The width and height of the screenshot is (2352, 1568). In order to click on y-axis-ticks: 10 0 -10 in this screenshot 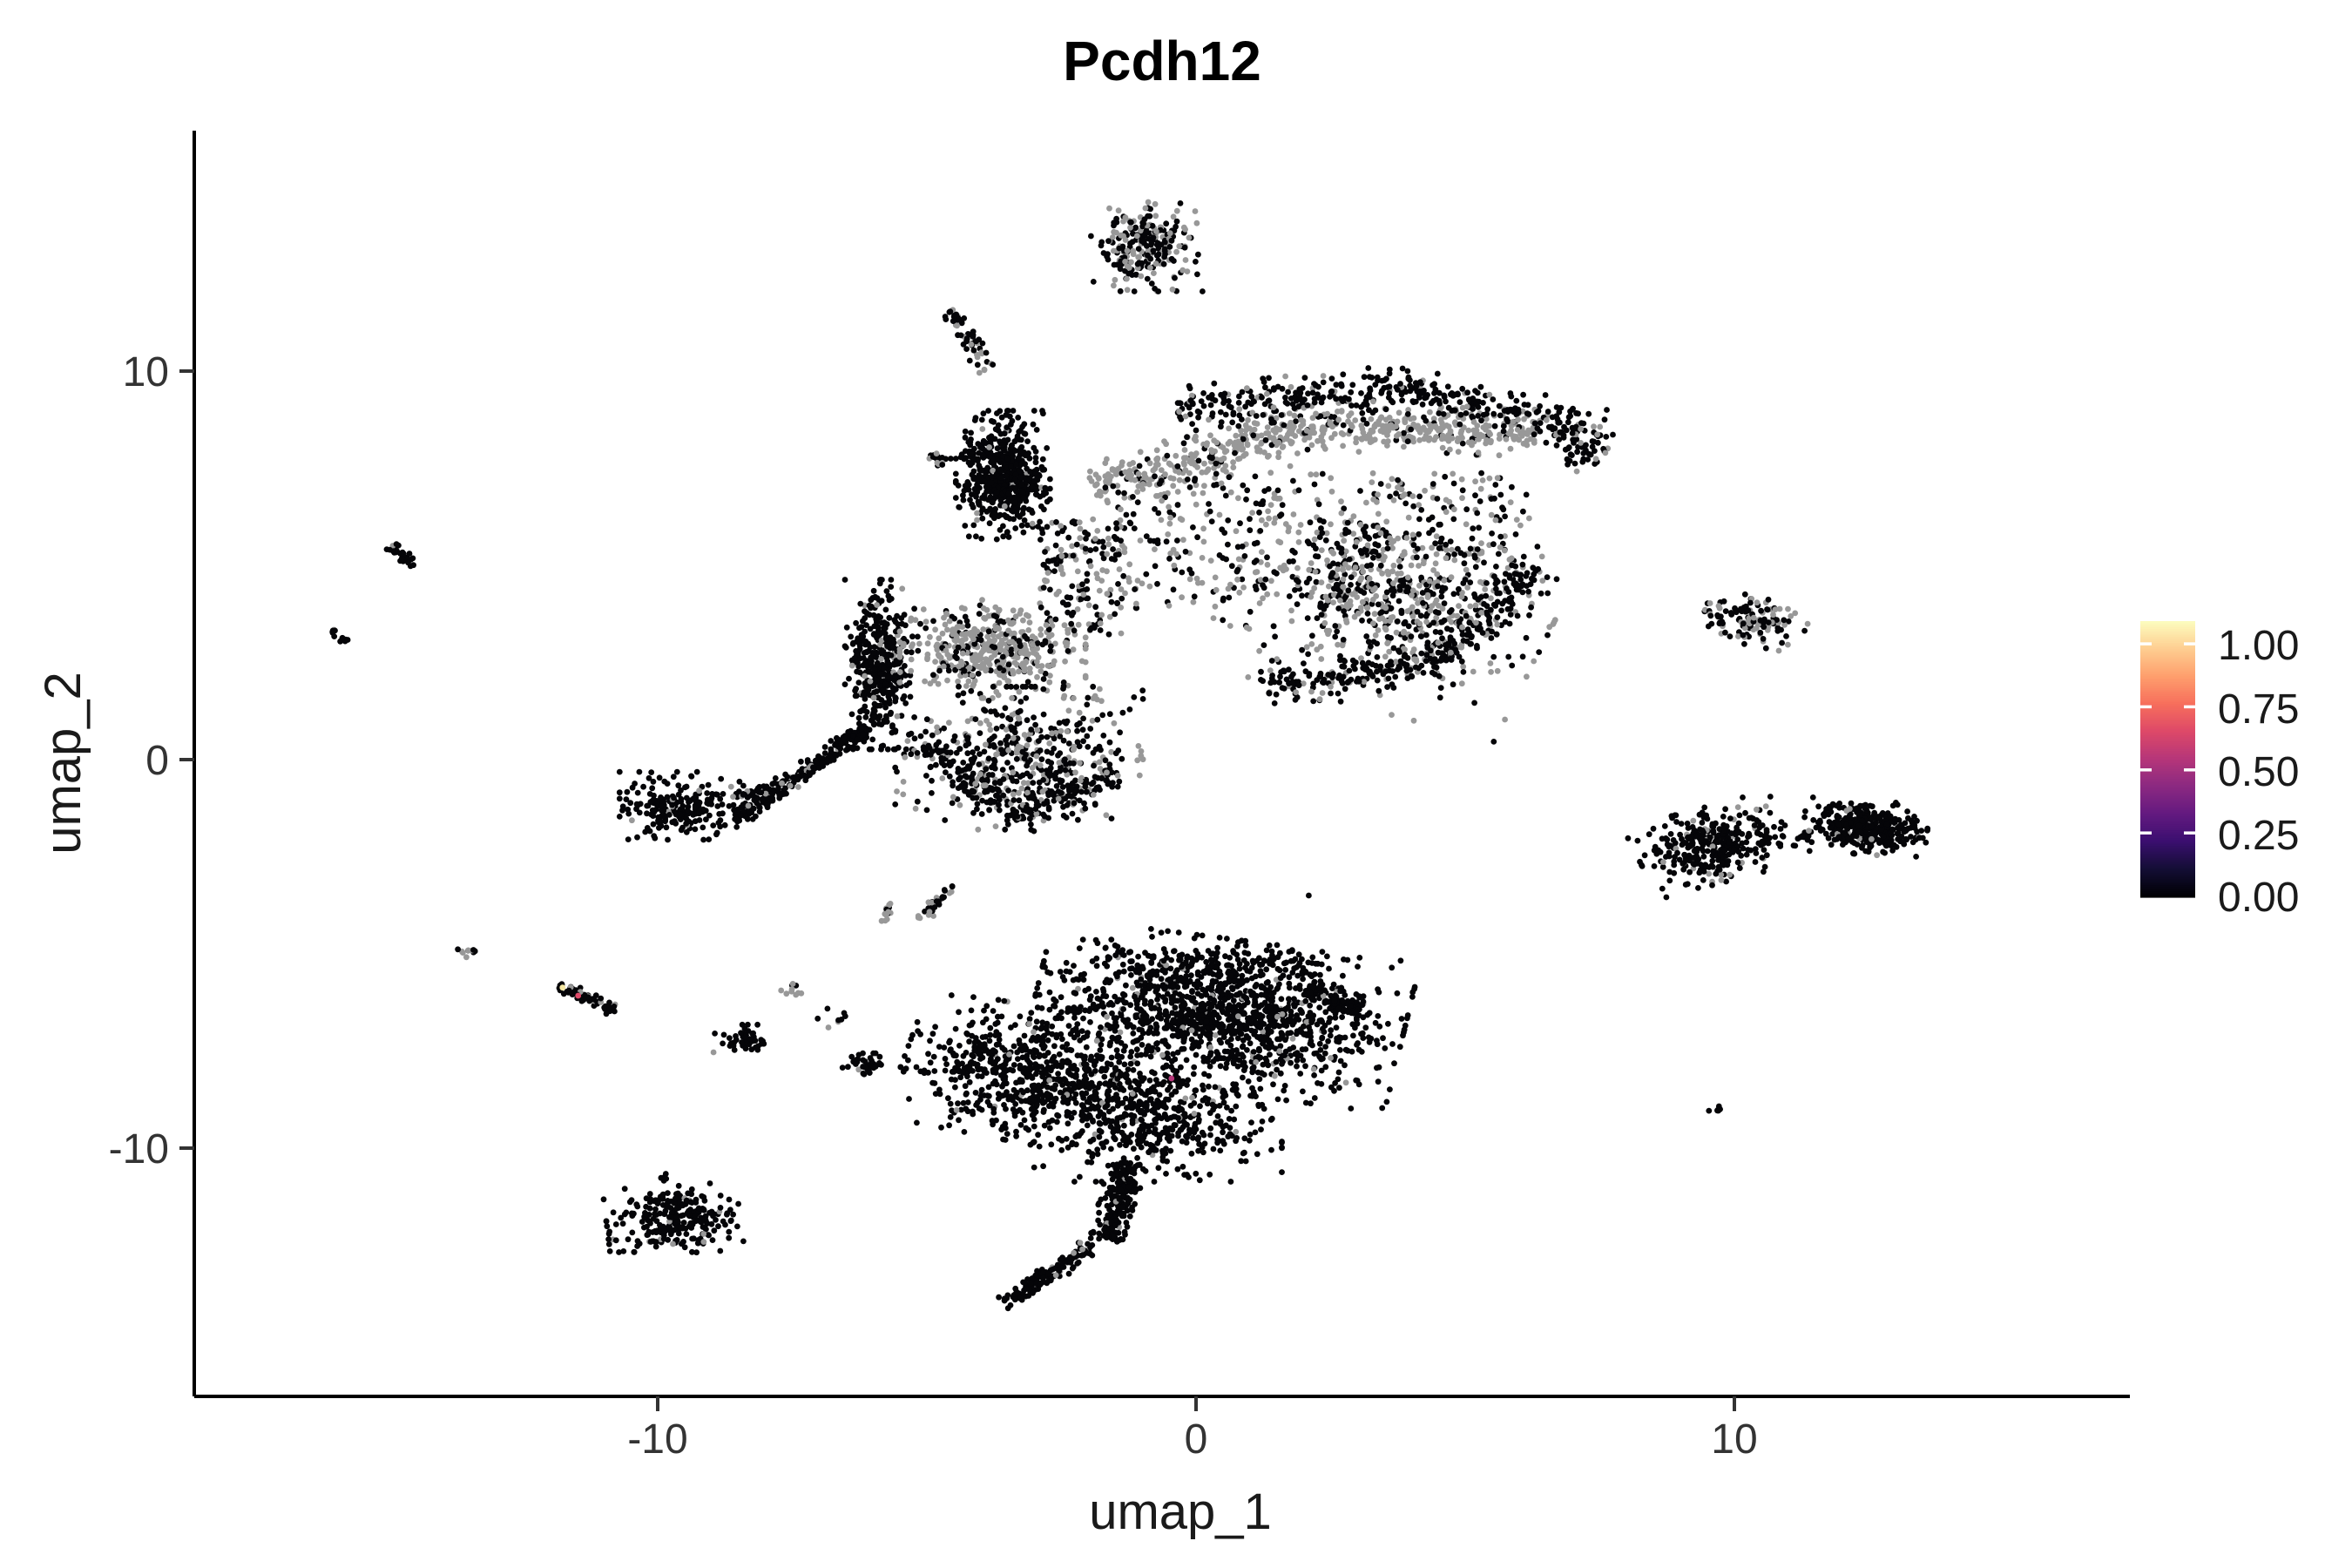, I will do `click(151, 761)`.